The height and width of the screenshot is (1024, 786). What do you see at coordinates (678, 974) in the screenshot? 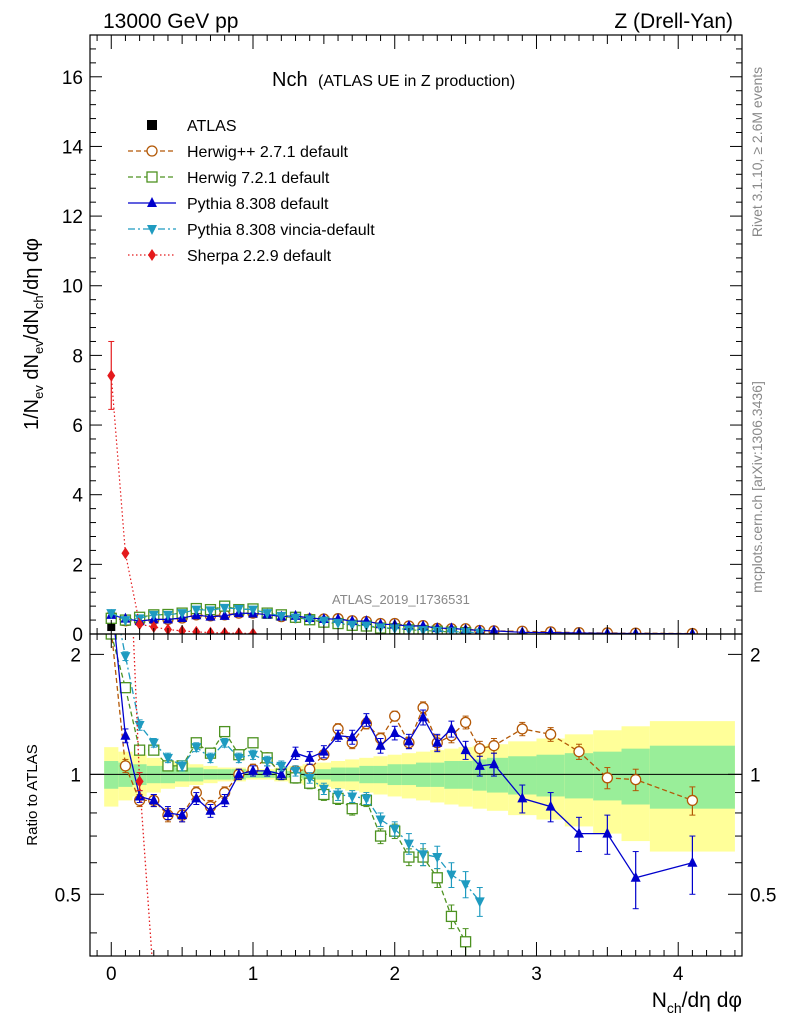
I see `ratio-xtick-label: 4` at bounding box center [678, 974].